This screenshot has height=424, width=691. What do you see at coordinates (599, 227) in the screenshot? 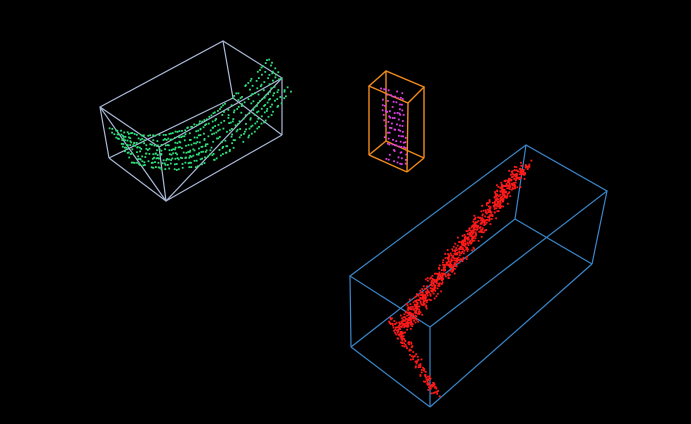
I see `red-object-bbox-edge` at bounding box center [599, 227].